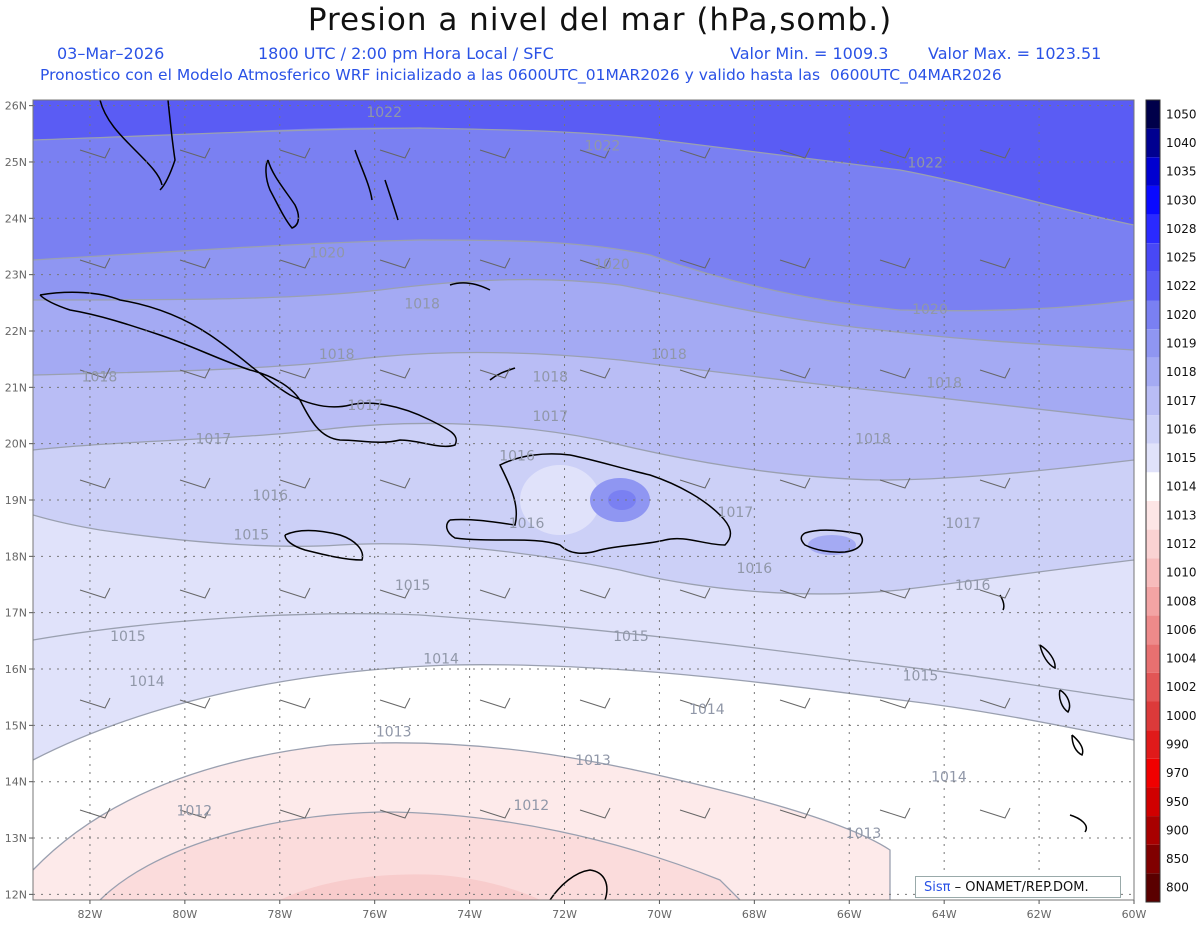  What do you see at coordinates (1181, 258) in the screenshot?
I see `colorbar-label: 1025` at bounding box center [1181, 258].